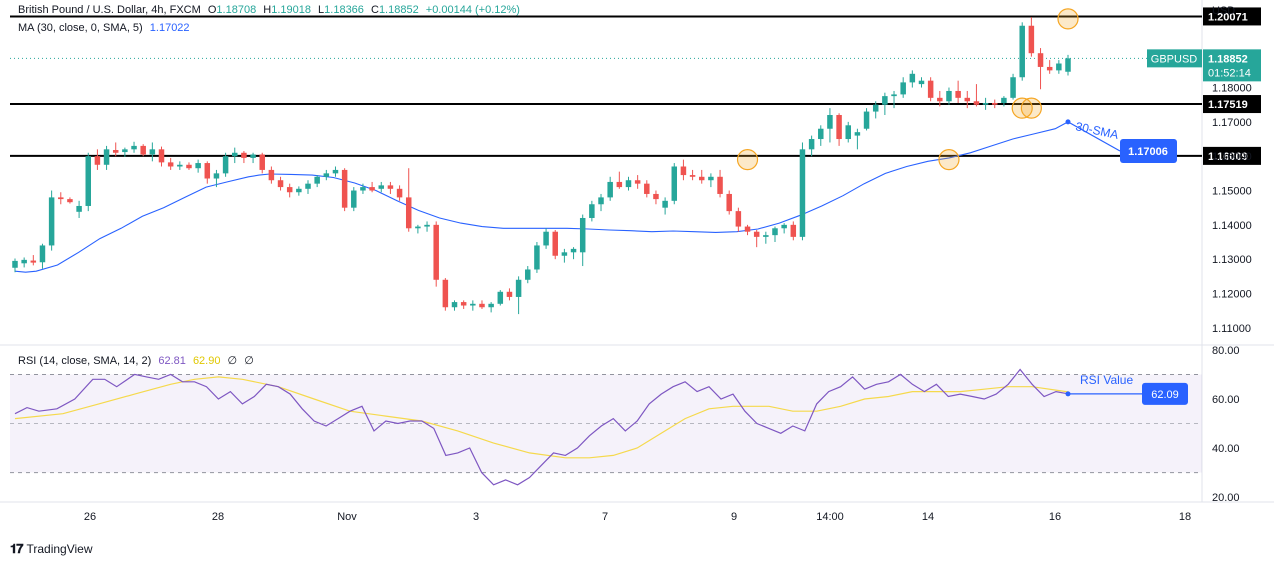  Describe the element at coordinates (1068, 394) in the screenshot. I see `rsi-callout-dot` at that location.